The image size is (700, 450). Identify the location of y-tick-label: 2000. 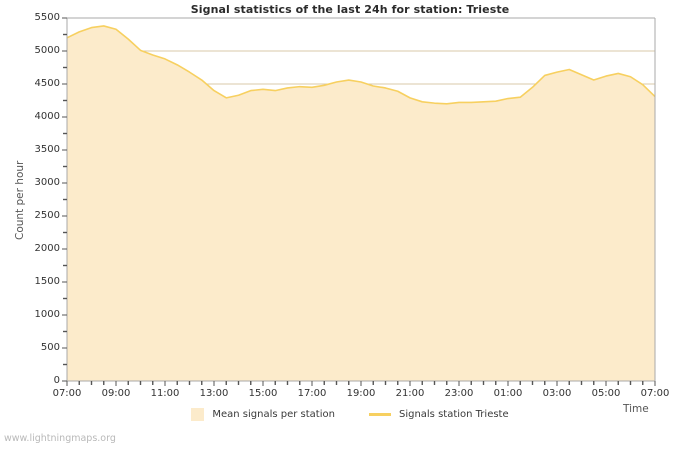
(47, 248).